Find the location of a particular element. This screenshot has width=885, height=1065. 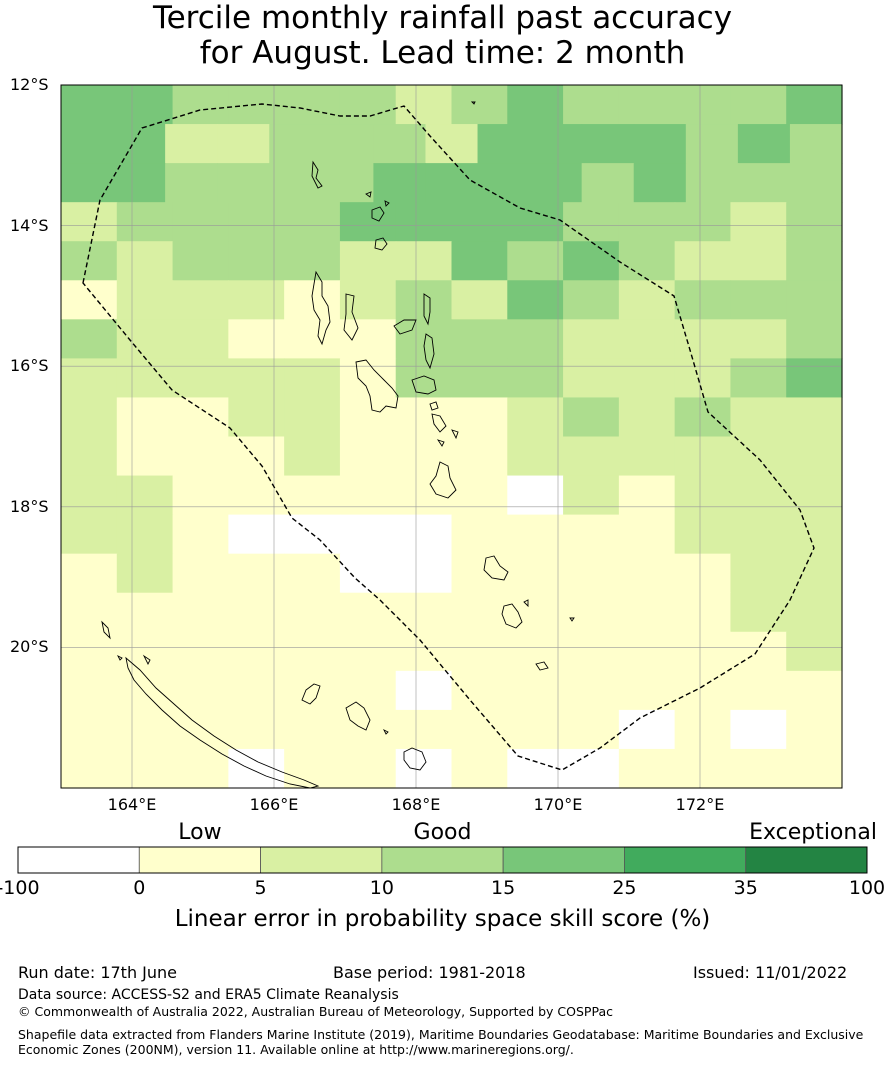

latitude-label: 18°S is located at coordinates (29, 506).